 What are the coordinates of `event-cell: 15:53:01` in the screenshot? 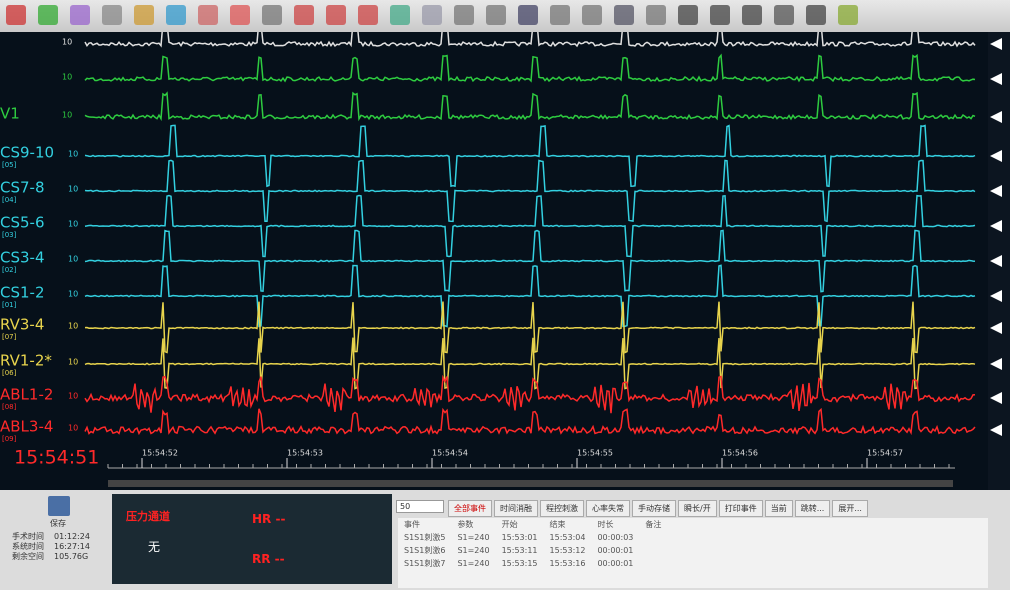 It's located at (519, 537).